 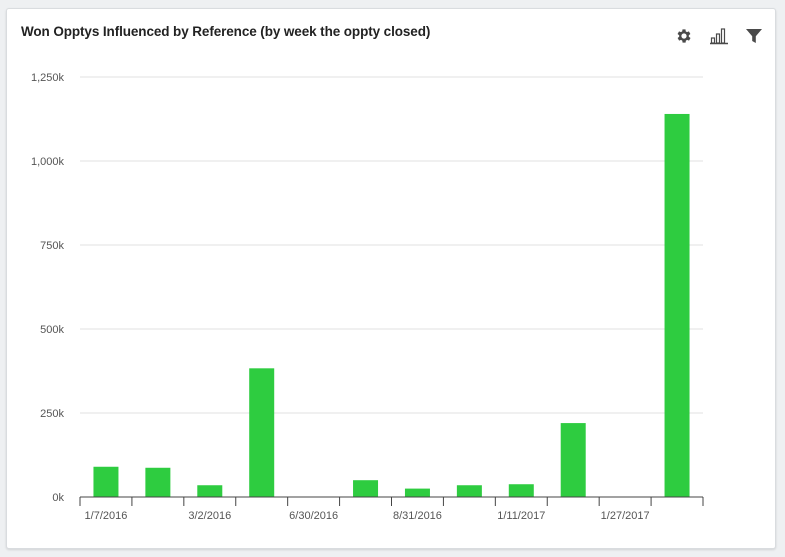 What do you see at coordinates (106, 516) in the screenshot?
I see `x-tick-label: 1/7/2016` at bounding box center [106, 516].